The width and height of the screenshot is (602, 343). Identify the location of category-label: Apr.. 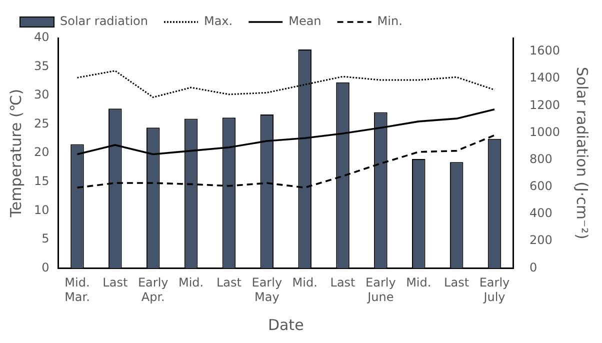
(153, 297).